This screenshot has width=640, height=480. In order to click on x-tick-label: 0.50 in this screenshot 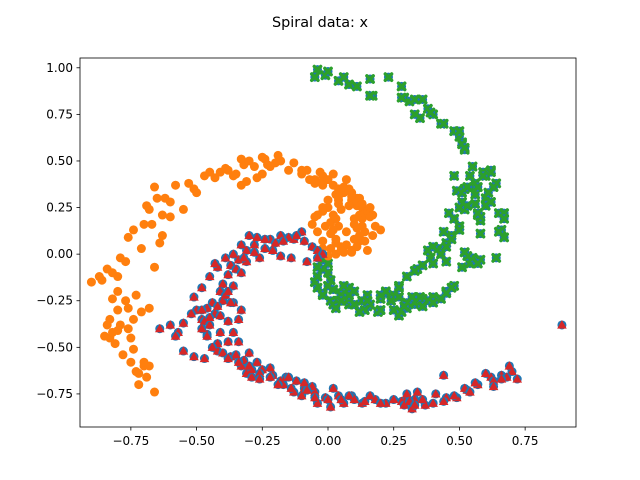, I will do `click(459, 441)`.